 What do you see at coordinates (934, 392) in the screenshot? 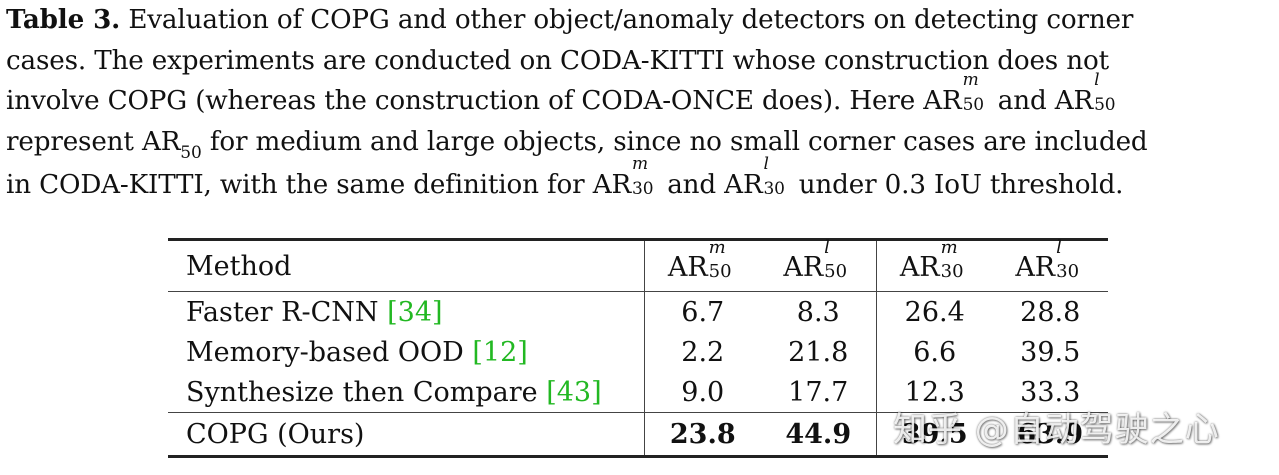
I see `cell-value: 12.3` at bounding box center [934, 392].